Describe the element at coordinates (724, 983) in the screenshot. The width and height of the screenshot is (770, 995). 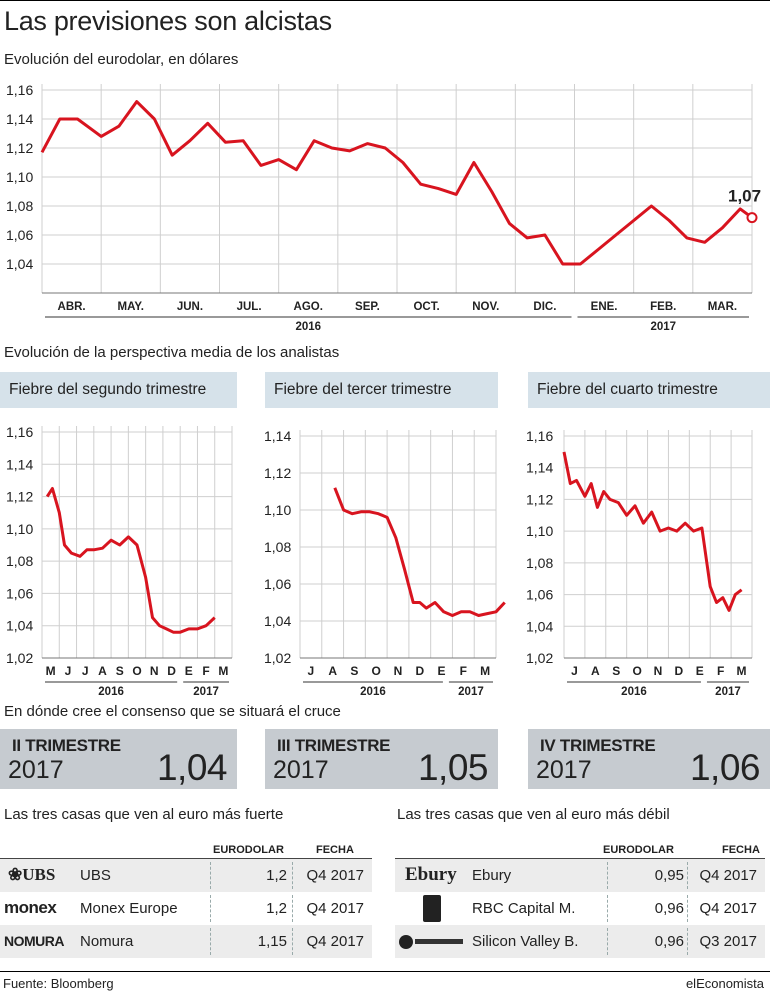
I see `brand-label: elEconomista` at that location.